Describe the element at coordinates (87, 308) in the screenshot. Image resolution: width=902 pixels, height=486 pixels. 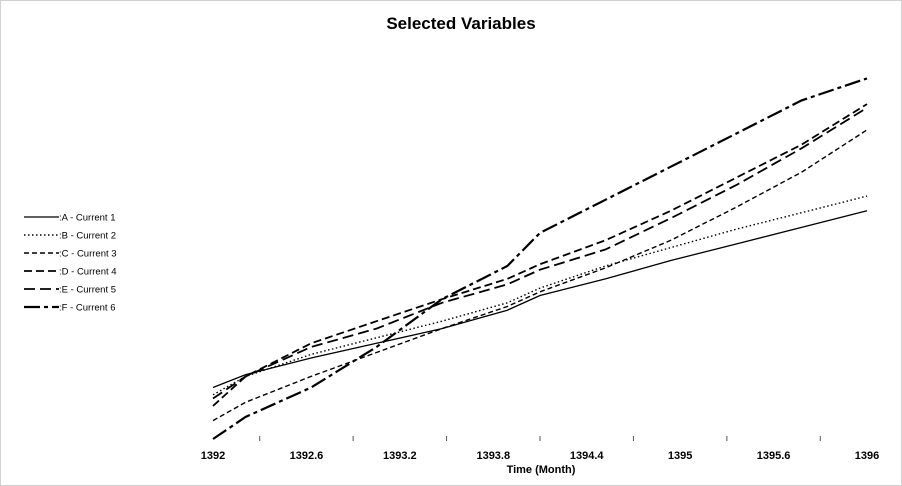
I see `legend-label: :F - Current 6` at that location.